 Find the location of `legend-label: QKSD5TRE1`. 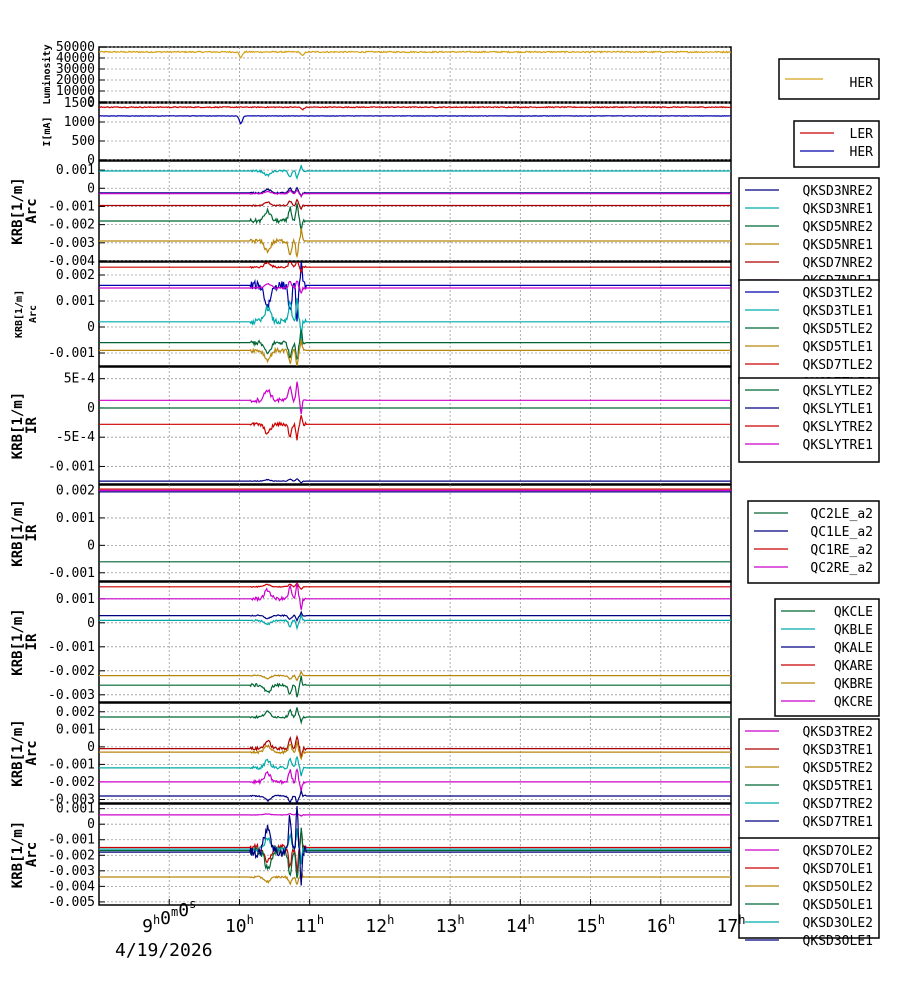

legend-label: QKSD5TRE1 is located at coordinates (838, 786).